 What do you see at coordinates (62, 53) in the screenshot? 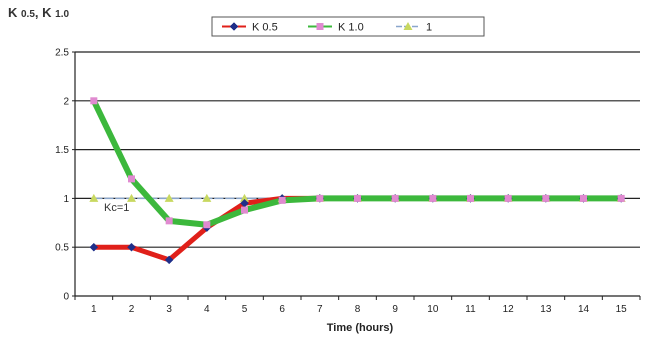
I see `y-tick-label: 2.5` at bounding box center [62, 53].